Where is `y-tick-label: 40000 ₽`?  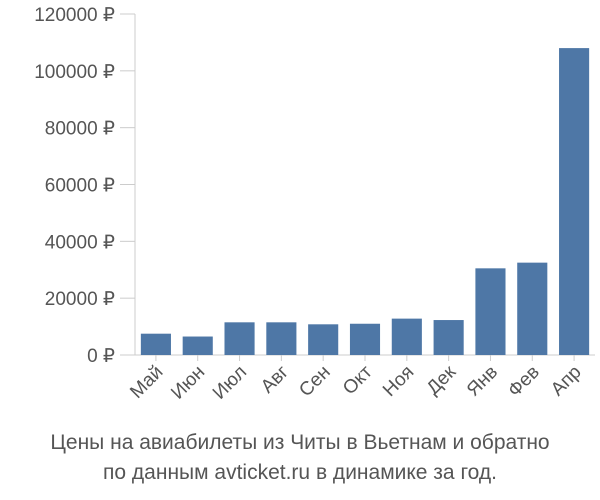
y-tick-label: 40000 ₽ is located at coordinates (80, 242).